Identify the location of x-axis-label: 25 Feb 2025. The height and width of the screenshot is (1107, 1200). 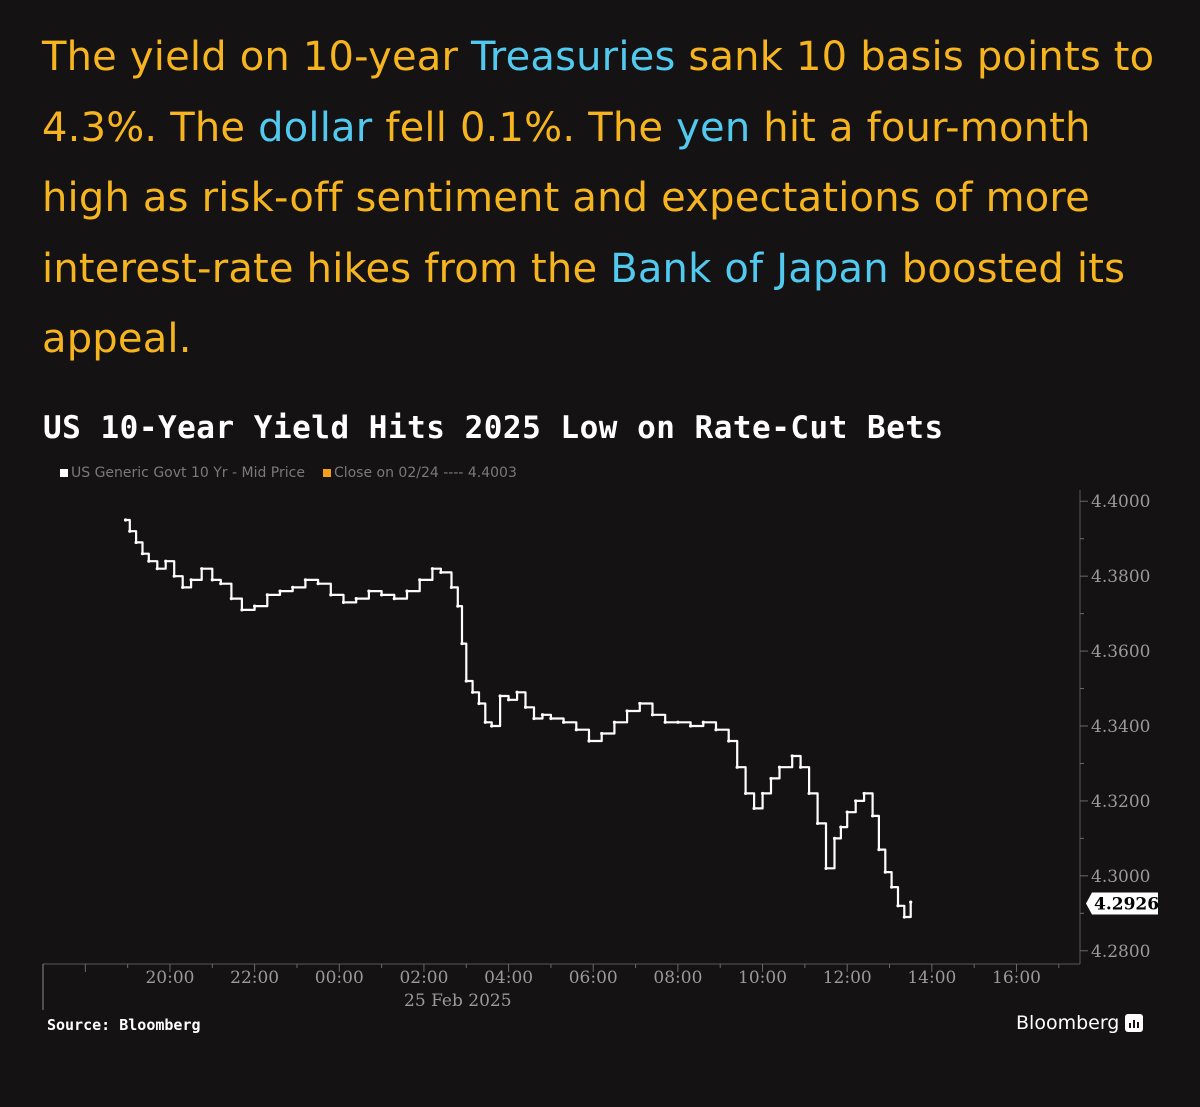
(458, 1001).